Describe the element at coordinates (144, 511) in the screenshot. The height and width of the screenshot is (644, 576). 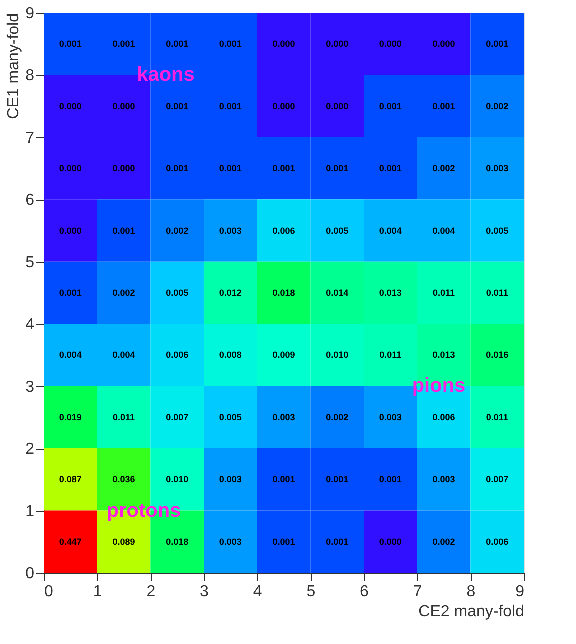
I see `annotation: protons` at that location.